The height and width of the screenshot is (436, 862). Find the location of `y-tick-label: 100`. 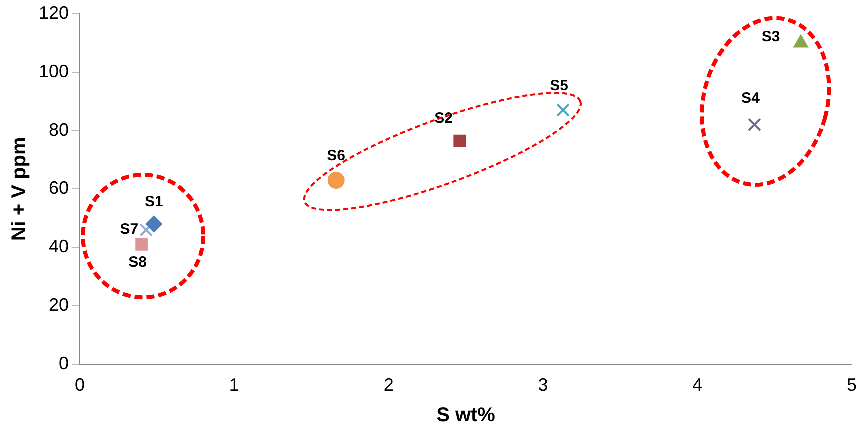

y-tick-label: 100 is located at coordinates (54, 71).